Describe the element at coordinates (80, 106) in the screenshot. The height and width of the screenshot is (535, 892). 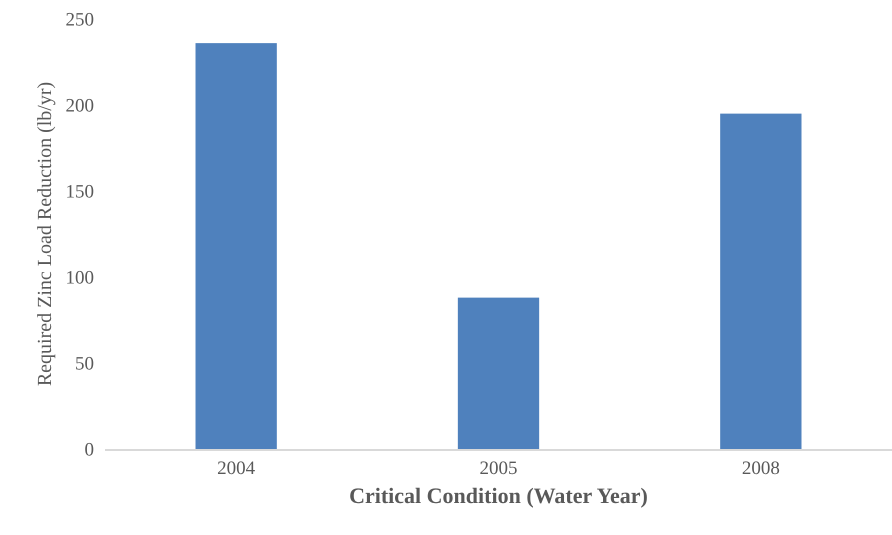
I see `y-tick-label: 200` at that location.